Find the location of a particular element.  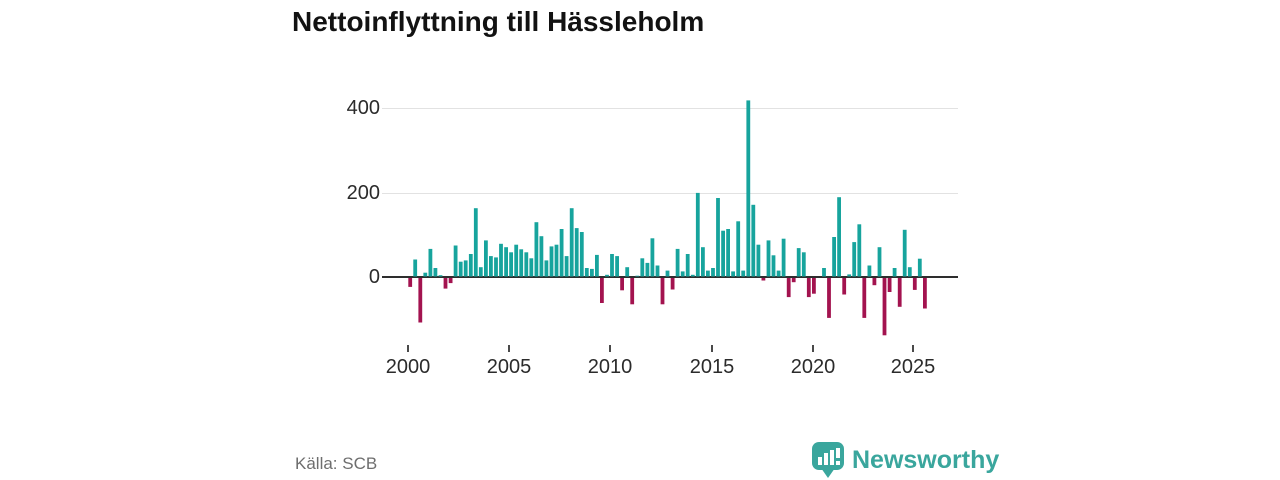

chart-title: Nettoinflyttning till Hässleholm is located at coordinates (498, 21).